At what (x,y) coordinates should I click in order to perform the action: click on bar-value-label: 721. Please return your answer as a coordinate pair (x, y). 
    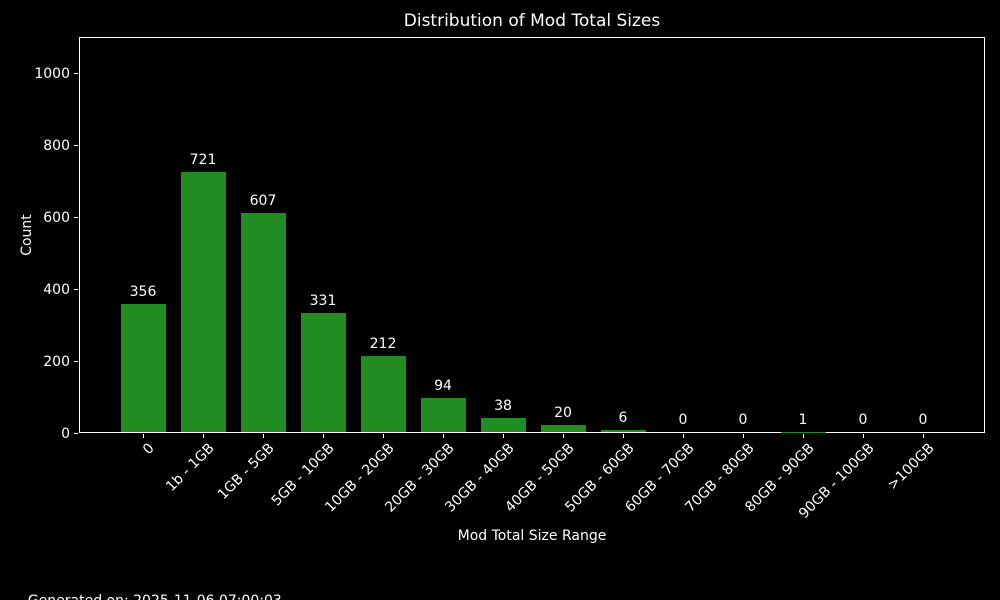
    Looking at the image, I should click on (203, 160).